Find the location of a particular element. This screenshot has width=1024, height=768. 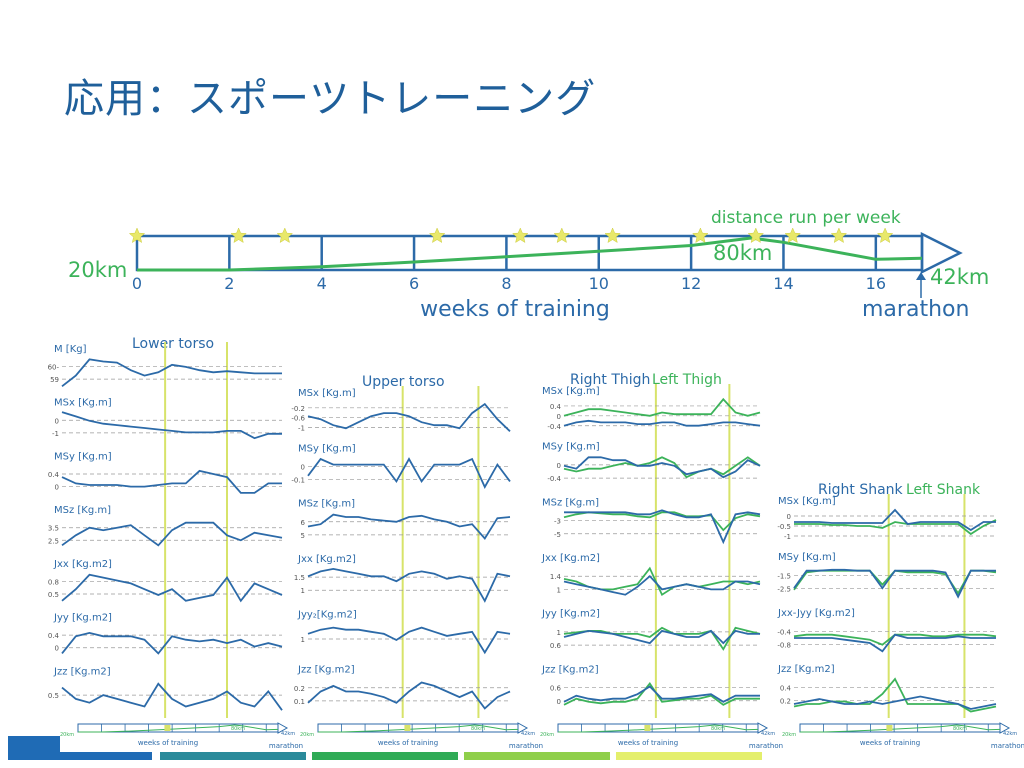

timeline-tick-label: 16 is located at coordinates (876, 283).